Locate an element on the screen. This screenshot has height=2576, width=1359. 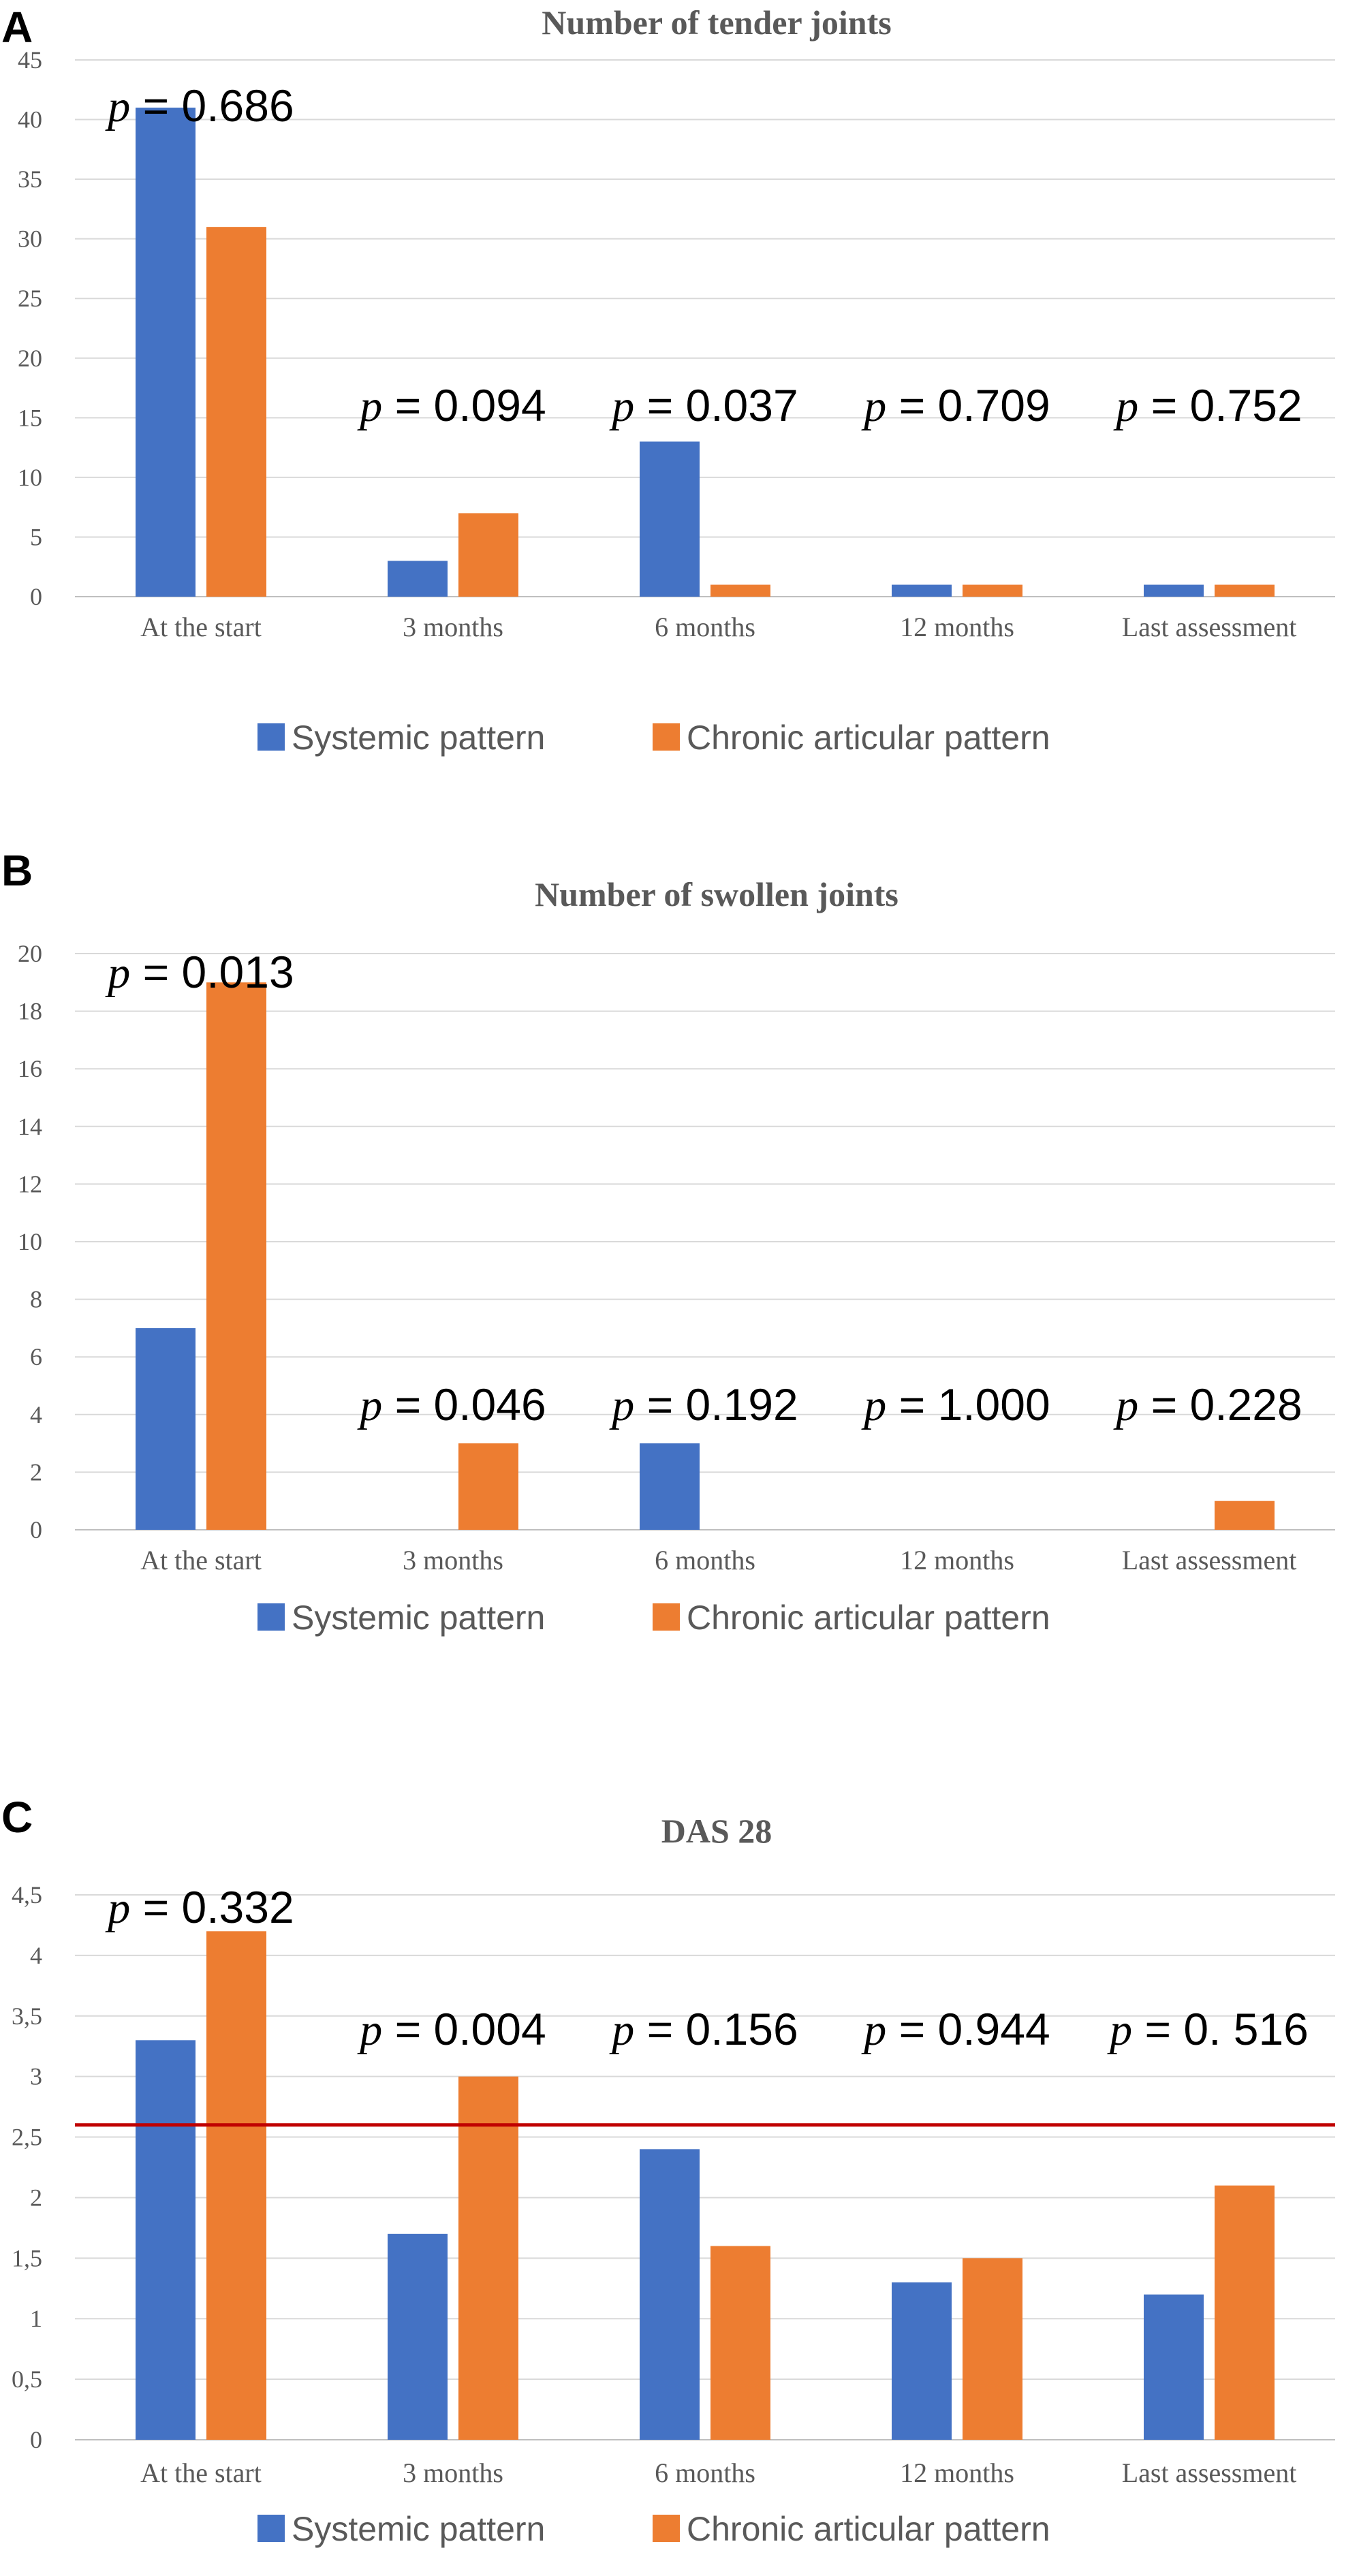
y-tick-label: 1 is located at coordinates (36, 2318).